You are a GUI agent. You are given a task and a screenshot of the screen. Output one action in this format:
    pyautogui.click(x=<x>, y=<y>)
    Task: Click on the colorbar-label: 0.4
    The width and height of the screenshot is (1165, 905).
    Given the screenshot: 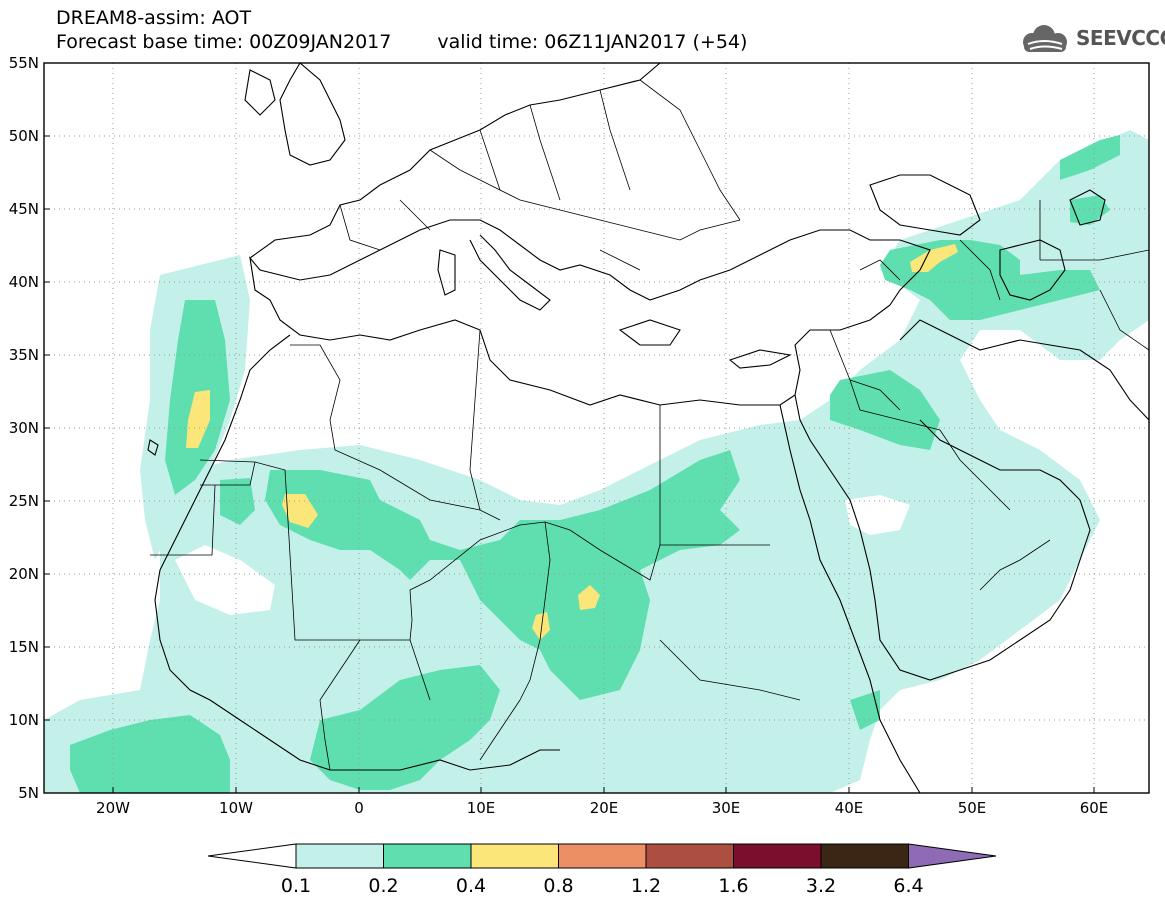 What is the action you would take?
    pyautogui.click(x=471, y=886)
    